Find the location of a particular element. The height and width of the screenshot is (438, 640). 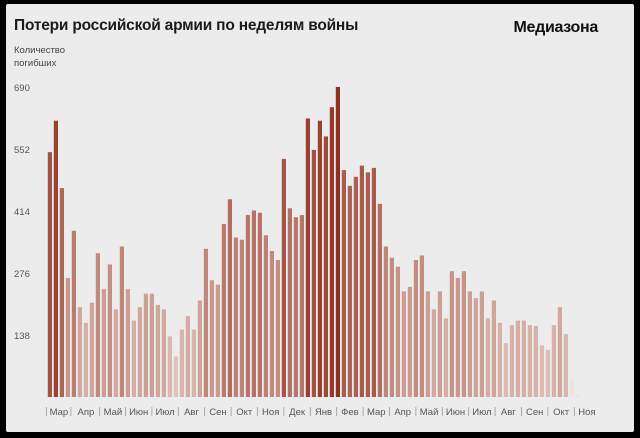

x-tick-label: Июл is located at coordinates (164, 412).